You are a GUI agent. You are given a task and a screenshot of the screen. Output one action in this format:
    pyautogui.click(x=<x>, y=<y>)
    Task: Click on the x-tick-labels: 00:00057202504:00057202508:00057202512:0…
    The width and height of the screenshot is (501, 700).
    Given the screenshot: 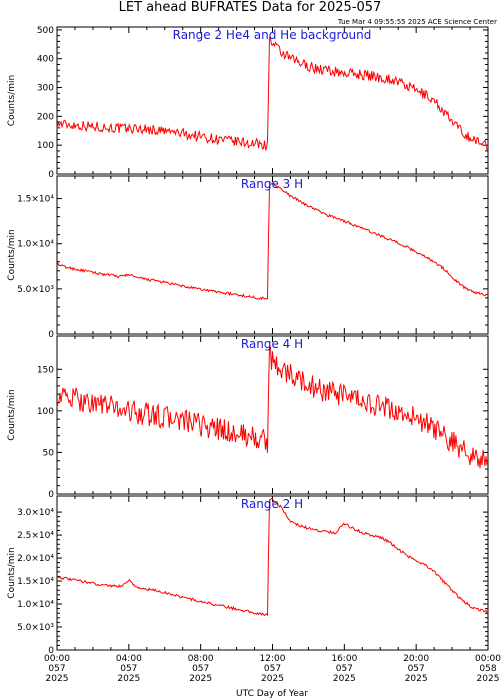 What is the action you would take?
    pyautogui.click(x=272, y=669)
    